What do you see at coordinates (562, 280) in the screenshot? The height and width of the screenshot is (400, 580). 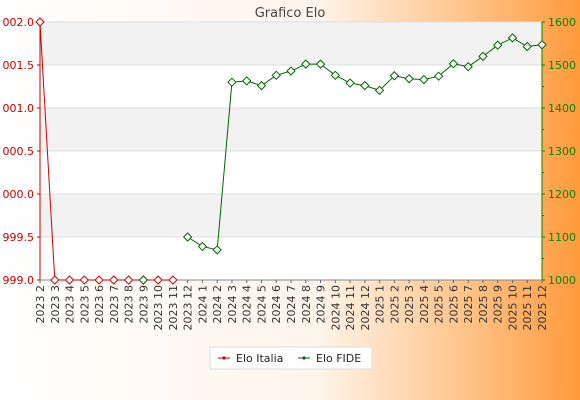 I see `right-tick-label: 1000` at bounding box center [562, 280].